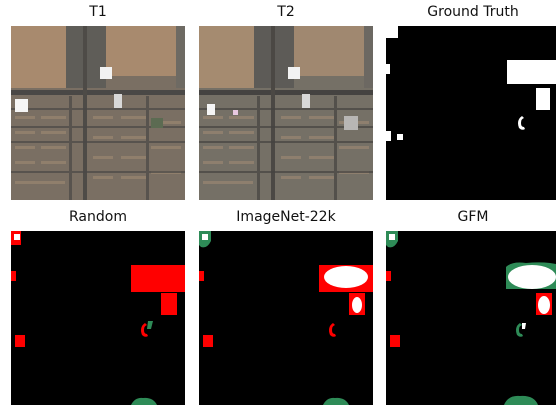 Image resolution: width=556 pixels, height=405 pixels. What do you see at coordinates (286, 318) in the screenshot?
I see `imagenet-prediction-mask` at bounding box center [286, 318].